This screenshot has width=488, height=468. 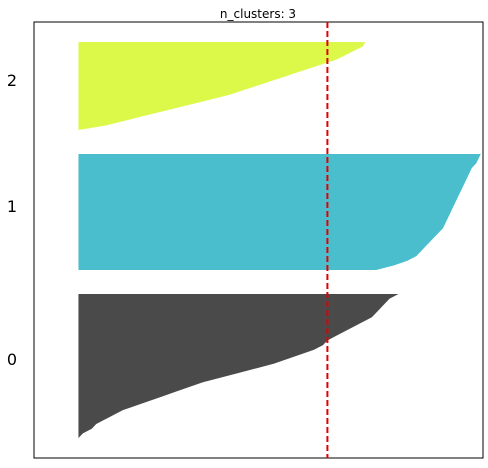 What do you see at coordinates (12, 80) in the screenshot?
I see `y-tick-label-2: 2` at bounding box center [12, 80].